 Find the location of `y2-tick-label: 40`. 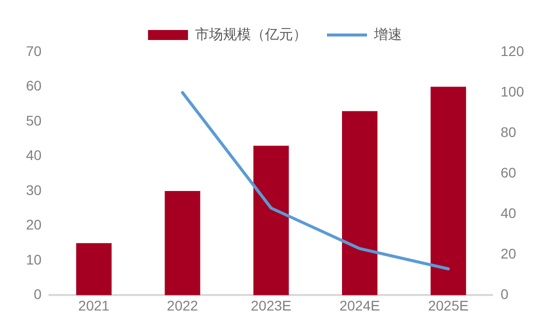

y2-tick-label: 40 is located at coordinates (508, 212).